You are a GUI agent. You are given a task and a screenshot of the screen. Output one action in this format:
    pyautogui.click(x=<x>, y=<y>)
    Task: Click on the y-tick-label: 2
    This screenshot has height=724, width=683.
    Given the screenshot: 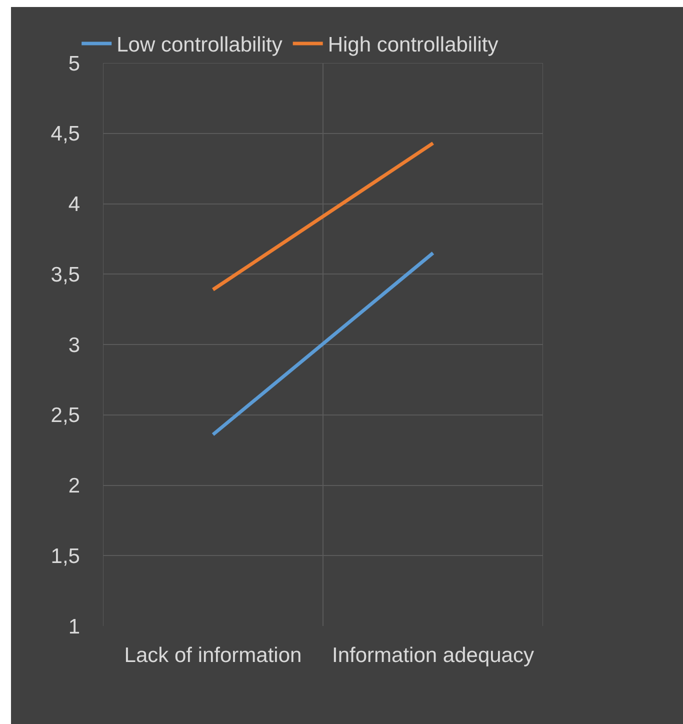 What is the action you would take?
    pyautogui.click(x=74, y=486)
    